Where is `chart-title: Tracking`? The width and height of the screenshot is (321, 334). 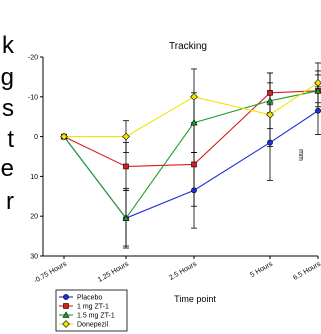
chart-title: Tracking is located at coordinates (188, 46).